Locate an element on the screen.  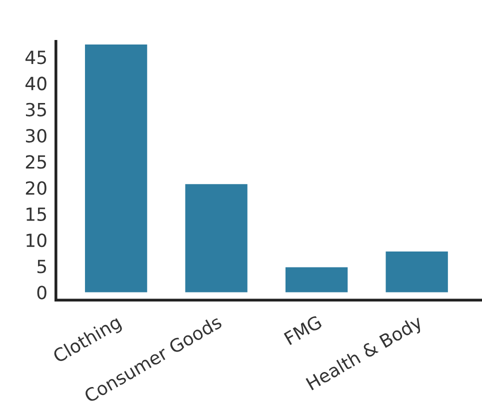
y-tick-label: 45 is located at coordinates (35, 57).